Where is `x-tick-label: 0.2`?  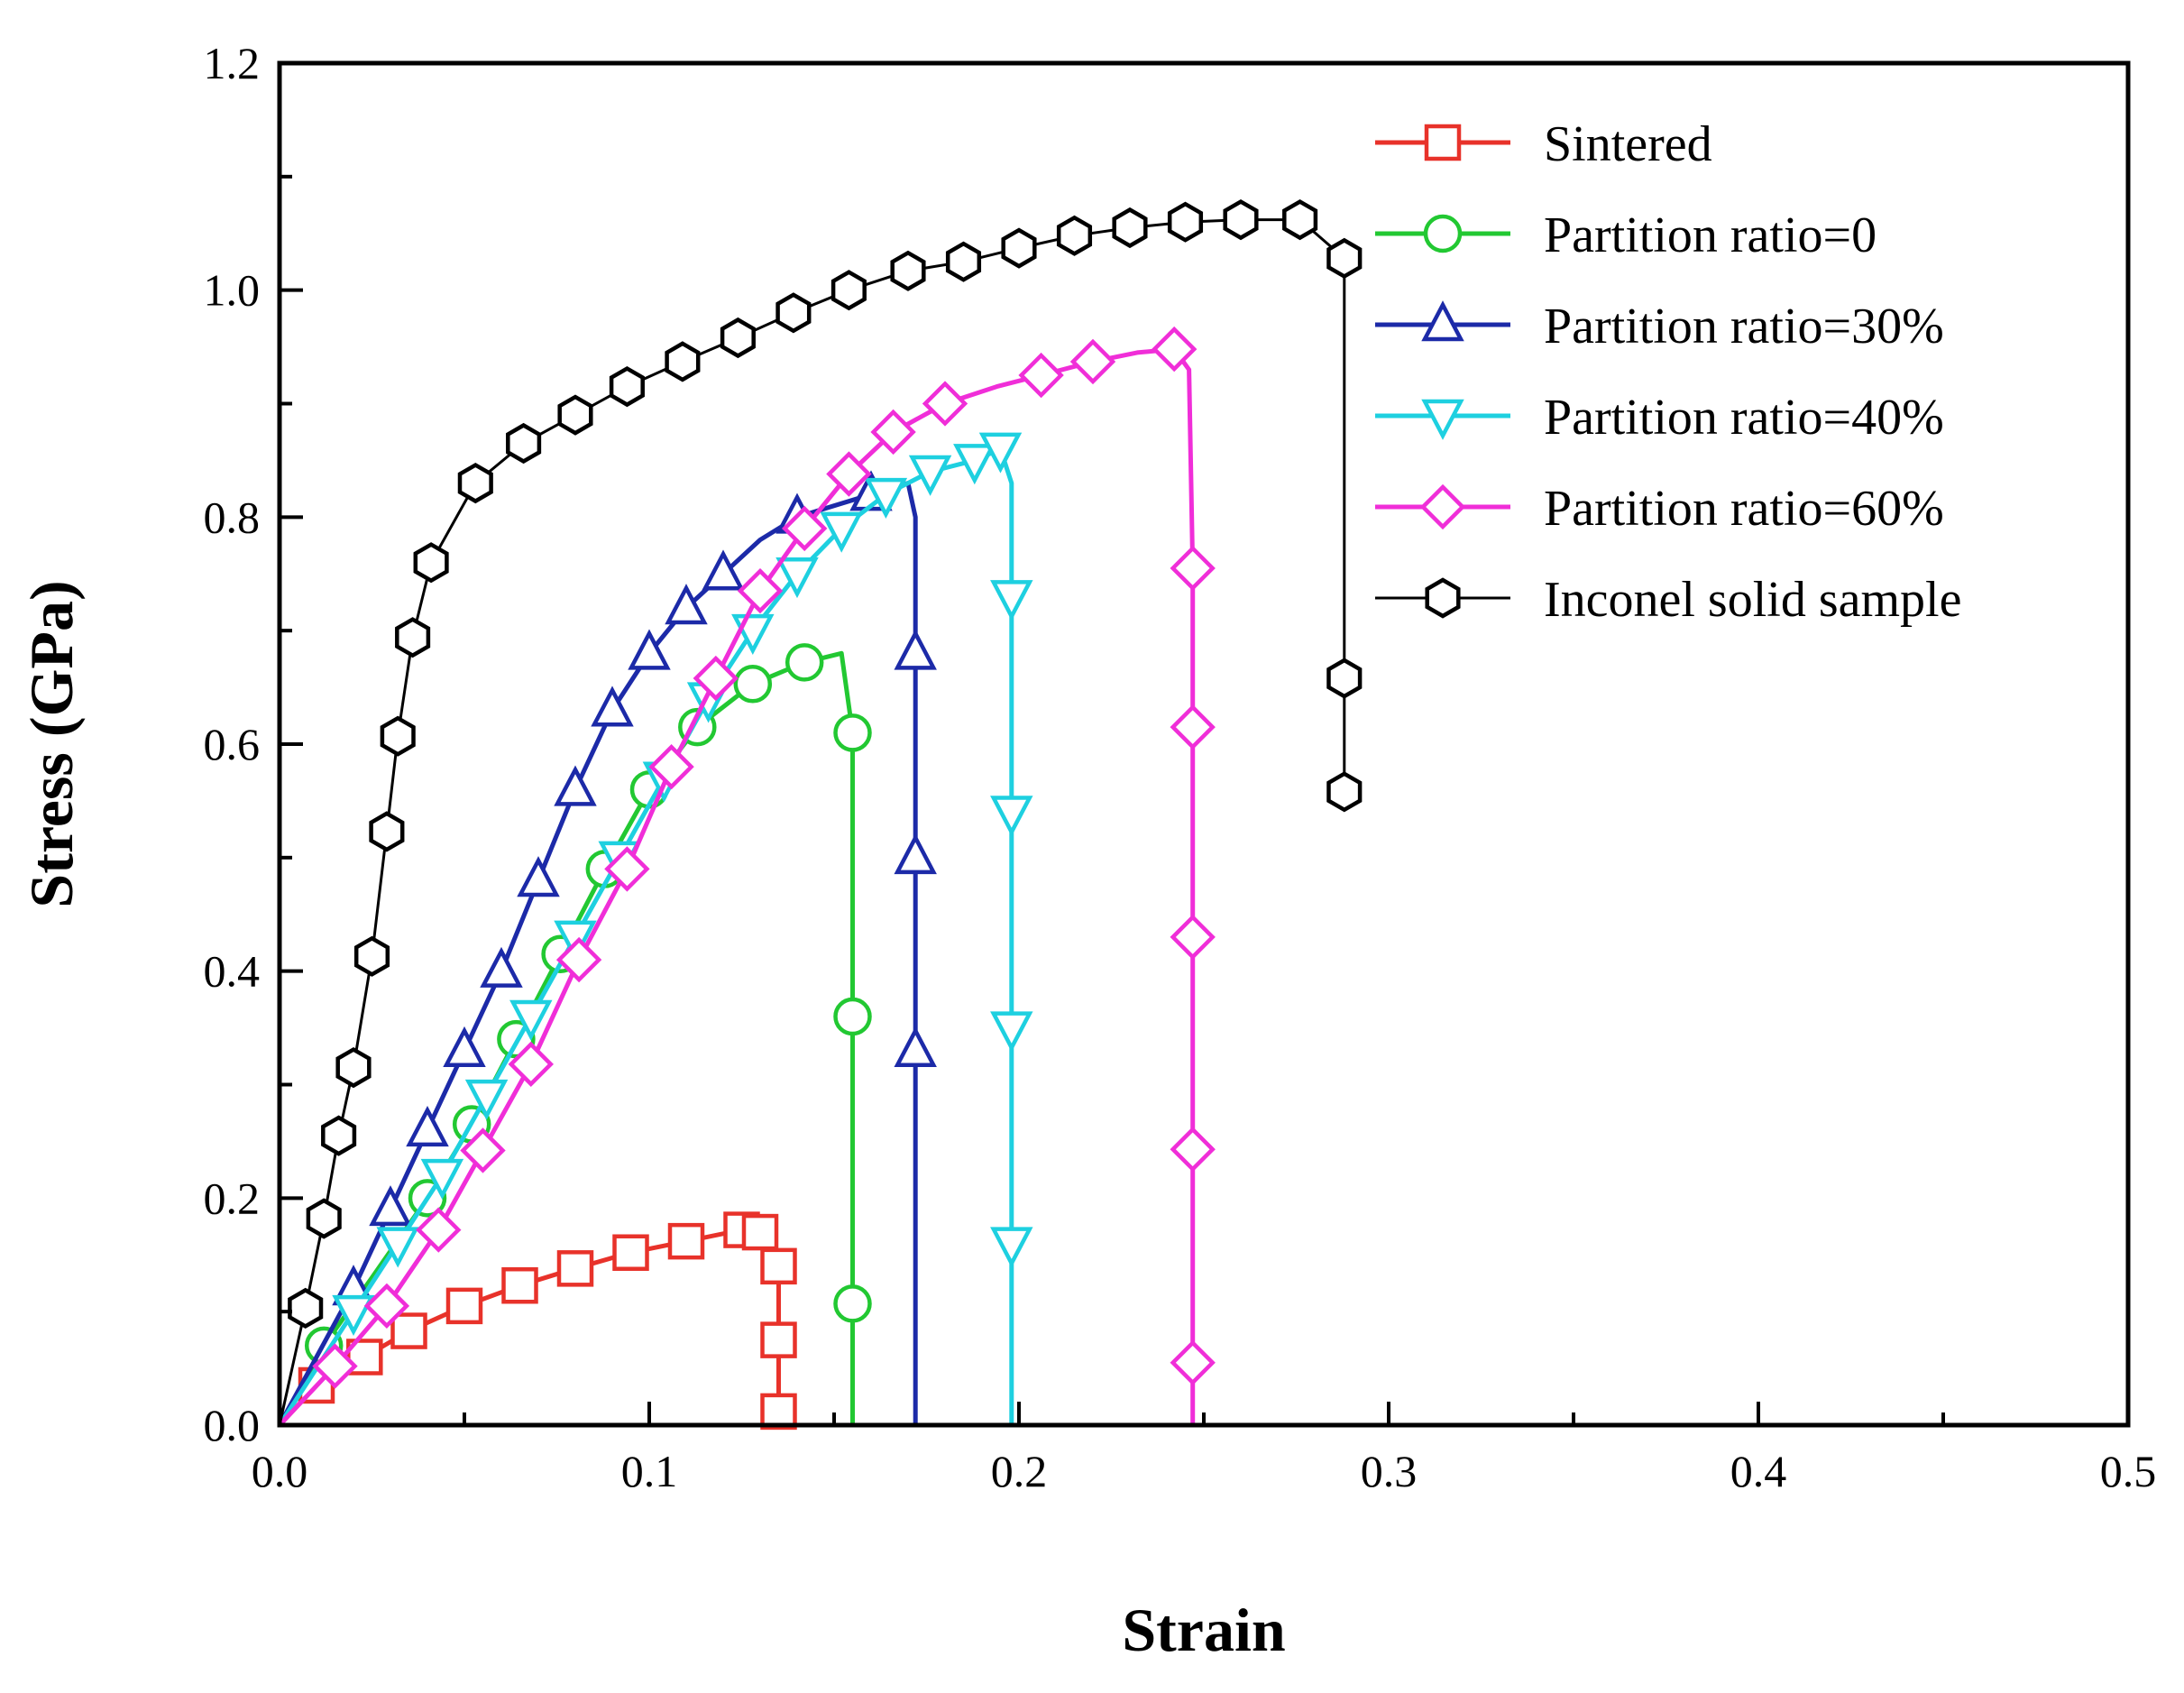 x-tick-label: 0.2 is located at coordinates (1020, 1471).